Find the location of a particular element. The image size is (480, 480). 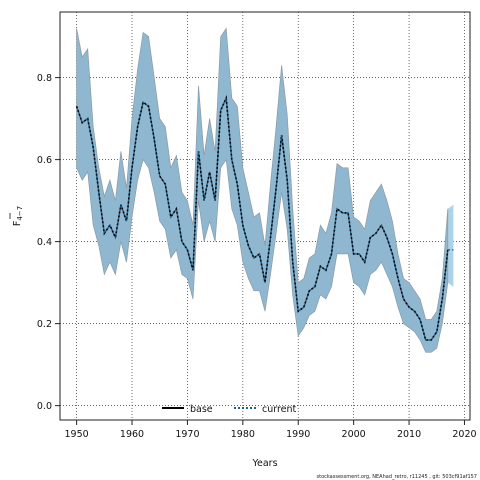

y-tick-label-0.2: 0.2 is located at coordinates (44, 324).